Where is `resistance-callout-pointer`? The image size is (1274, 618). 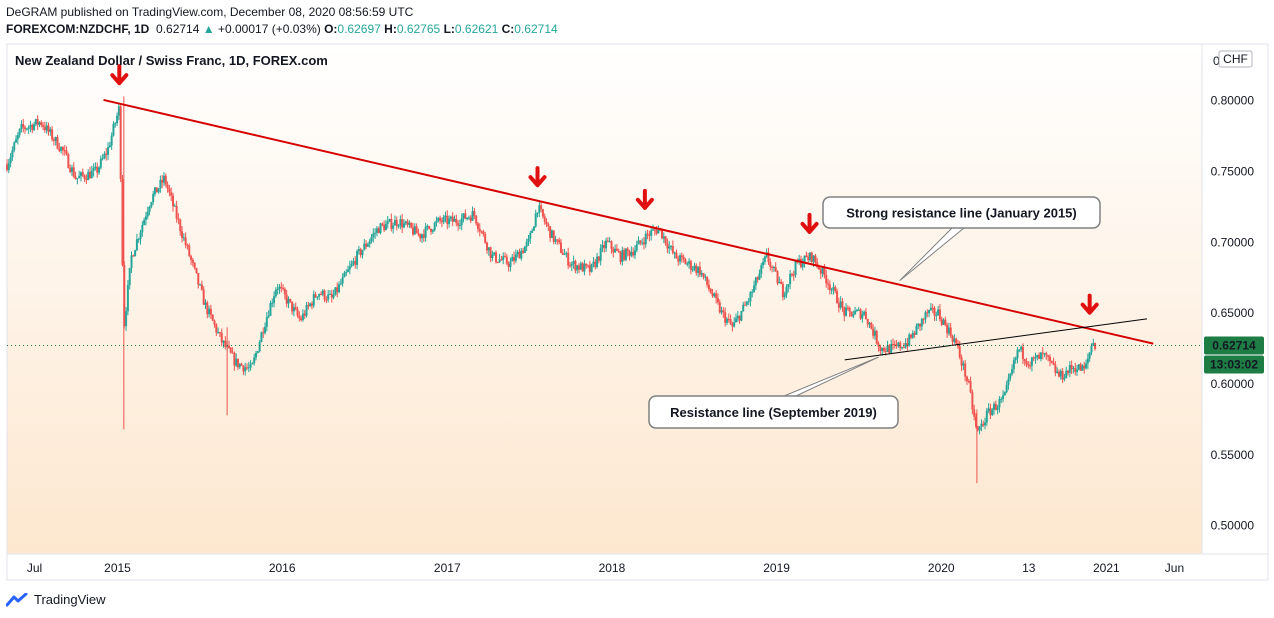
resistance-callout-pointer is located at coordinates (831, 376).